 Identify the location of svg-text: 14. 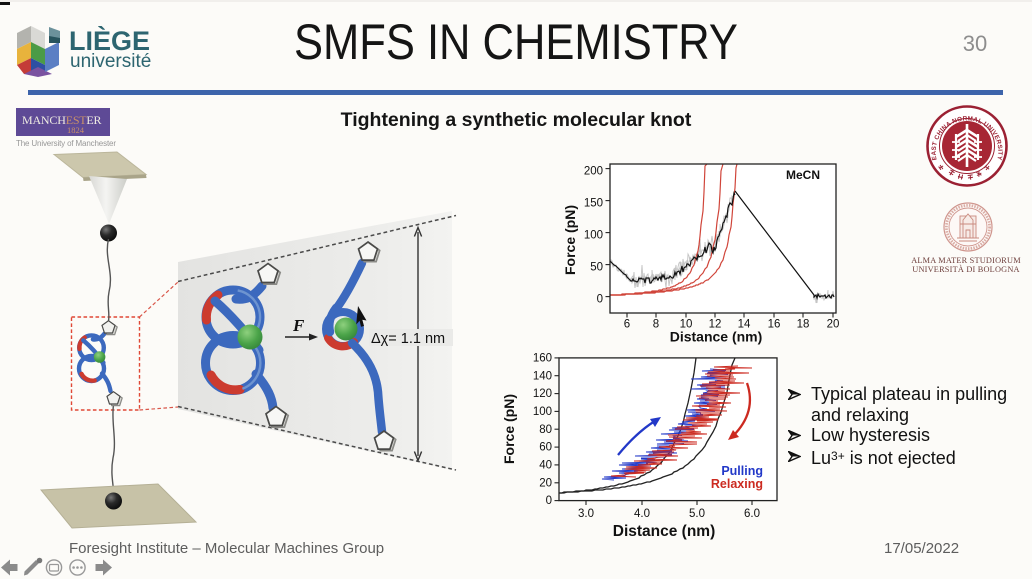
(744, 325).